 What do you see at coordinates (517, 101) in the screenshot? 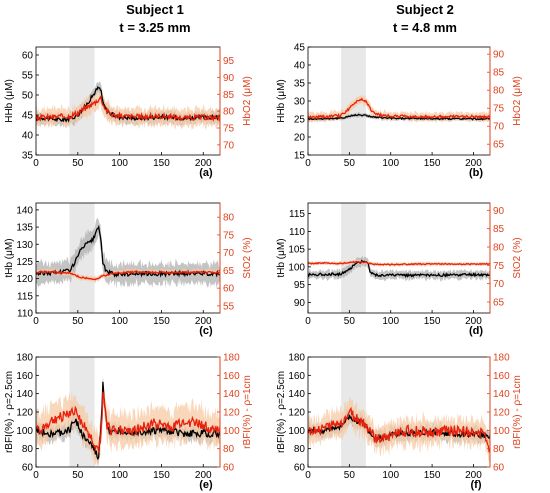
I see `y-right-axis-label: HbO2 (μM)` at bounding box center [517, 101].